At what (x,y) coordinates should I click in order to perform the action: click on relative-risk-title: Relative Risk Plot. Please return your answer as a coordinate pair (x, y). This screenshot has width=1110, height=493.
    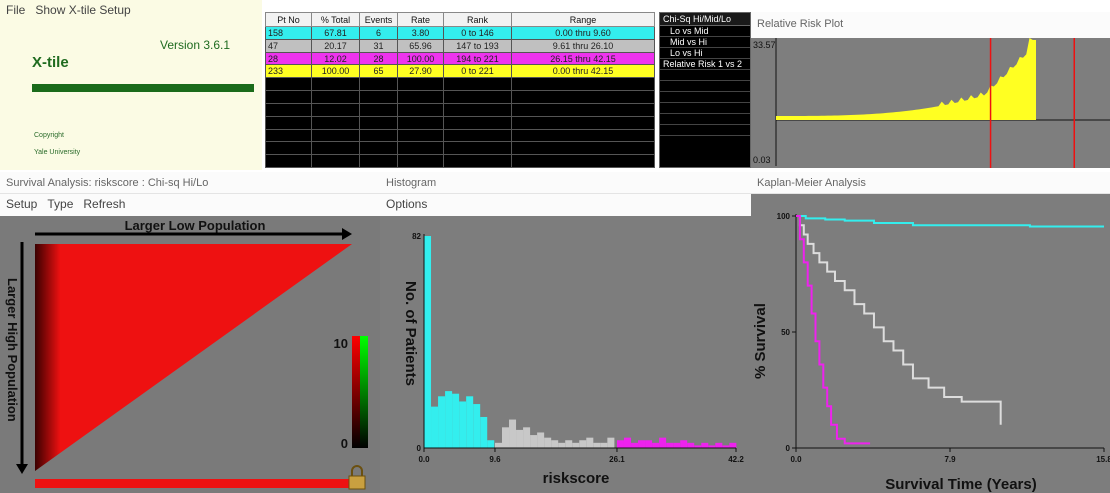
    Looking at the image, I should click on (930, 25).